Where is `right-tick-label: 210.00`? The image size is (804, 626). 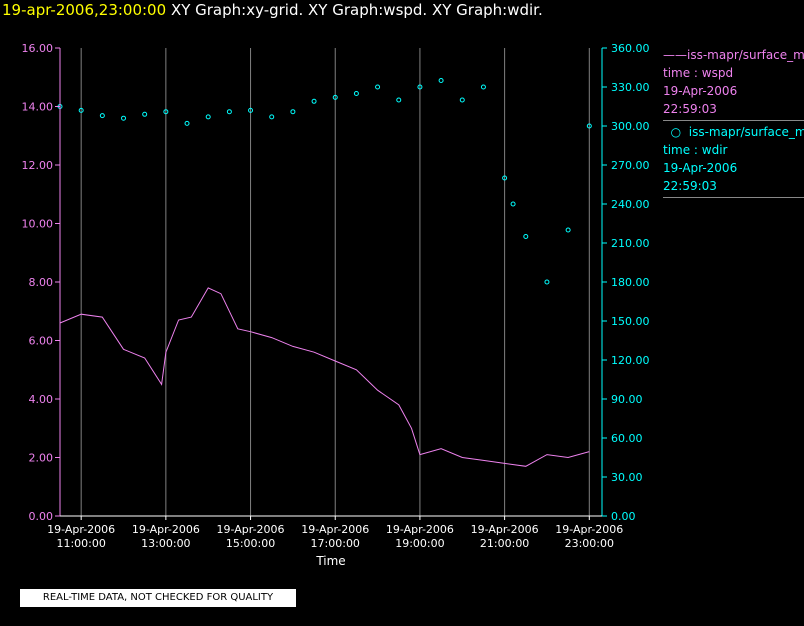 right-tick-label: 210.00 is located at coordinates (630, 243).